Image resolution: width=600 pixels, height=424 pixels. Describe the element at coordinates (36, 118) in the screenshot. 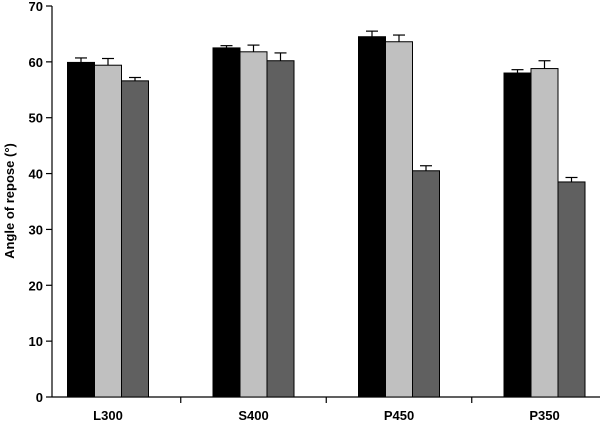

I see `y-tick-label: 50` at that location.